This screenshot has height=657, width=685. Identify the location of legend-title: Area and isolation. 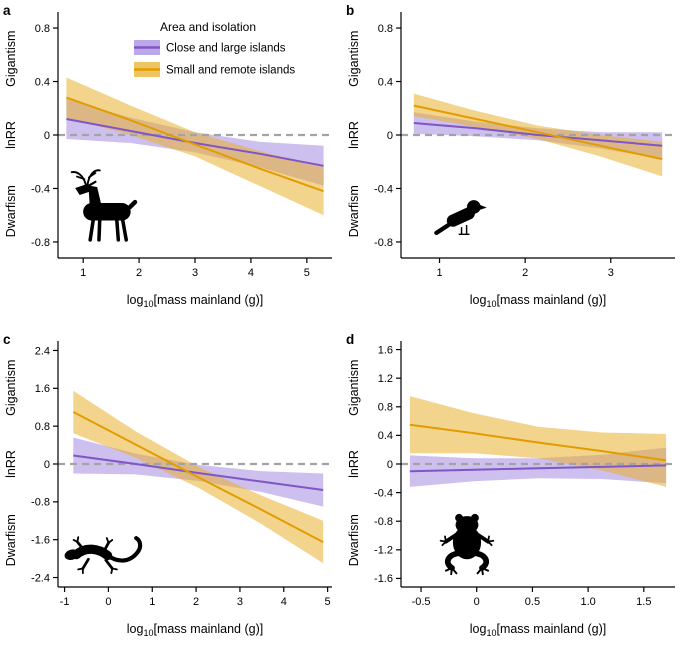
(208, 27).